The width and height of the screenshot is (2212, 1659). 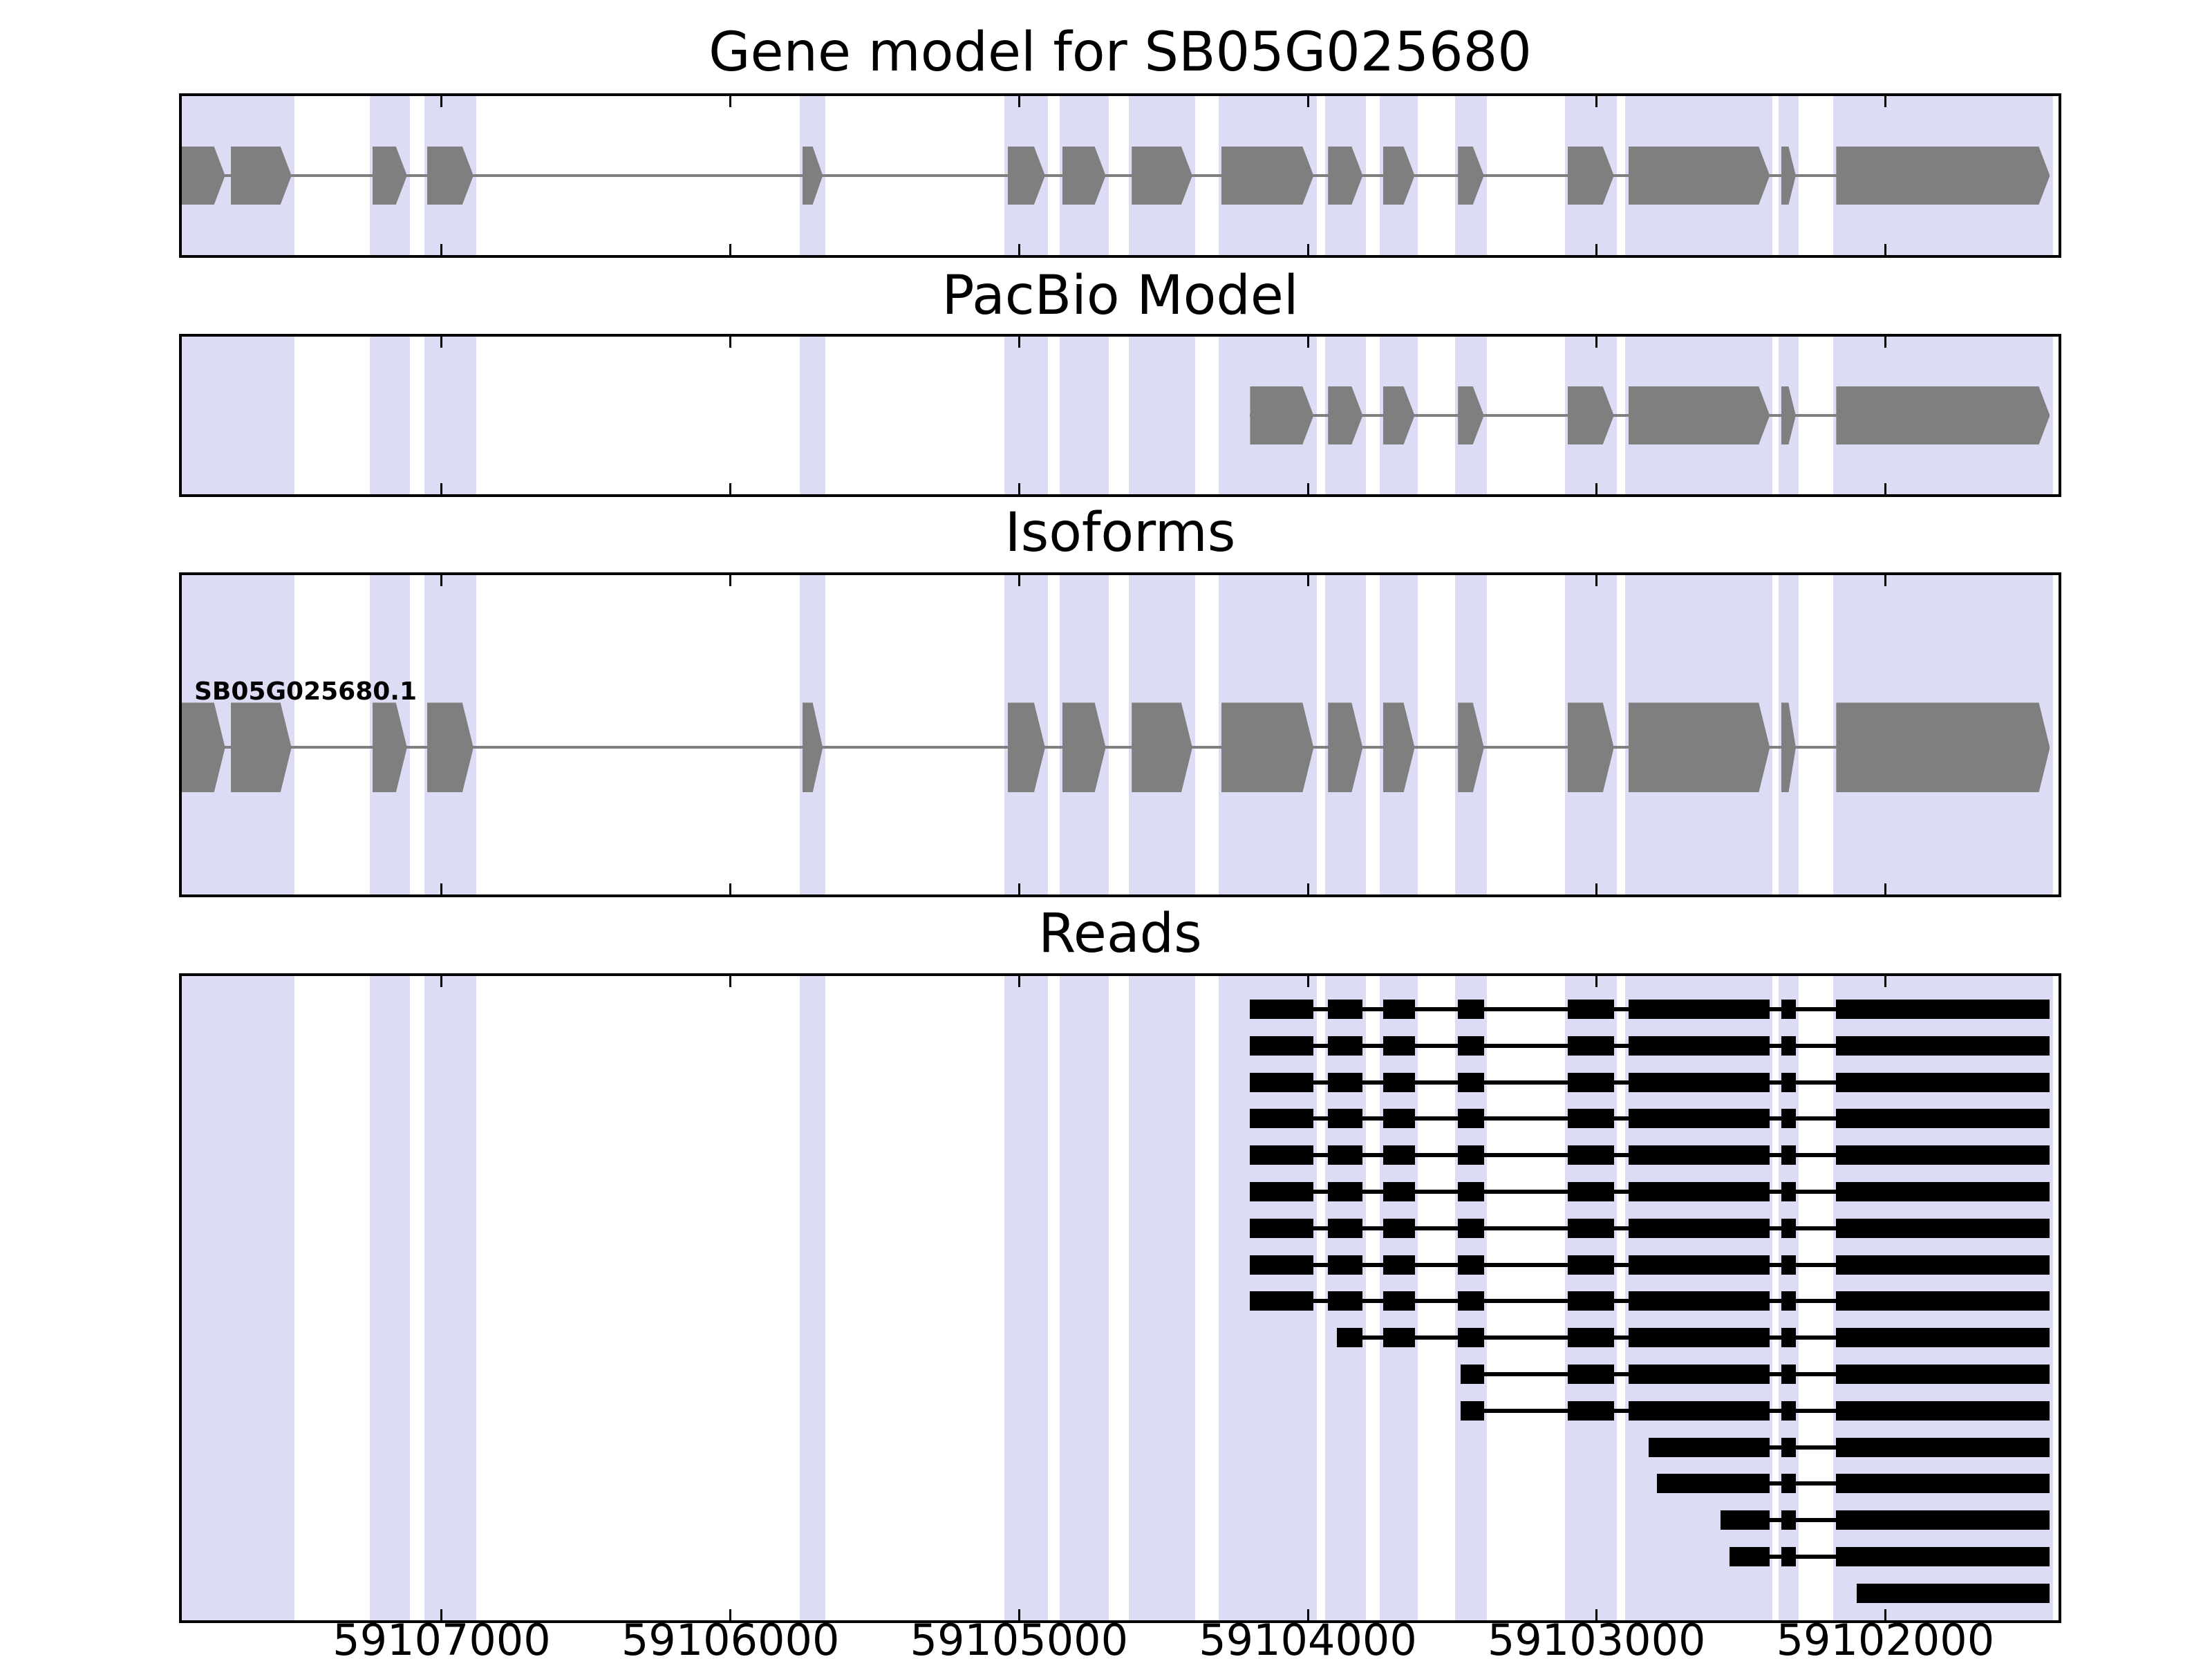 What do you see at coordinates (1020, 1637) in the screenshot?
I see `x-axis-tick-label: 59105000` at bounding box center [1020, 1637].